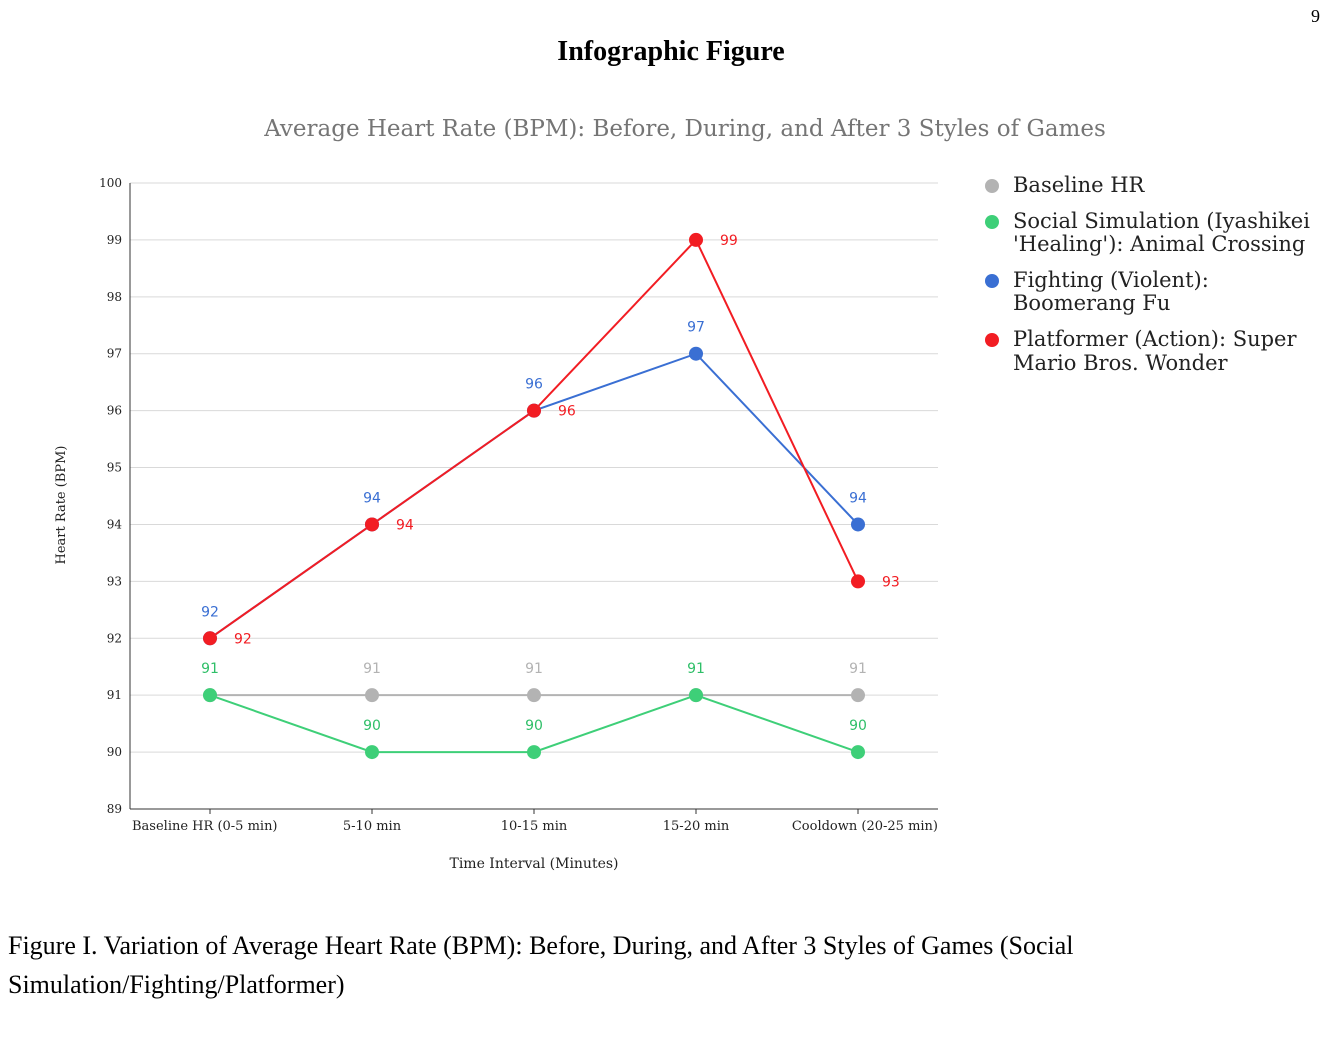 This screenshot has width=1320, height=1038. What do you see at coordinates (534, 385) in the screenshot?
I see `data-label-fighting: 96` at bounding box center [534, 385].